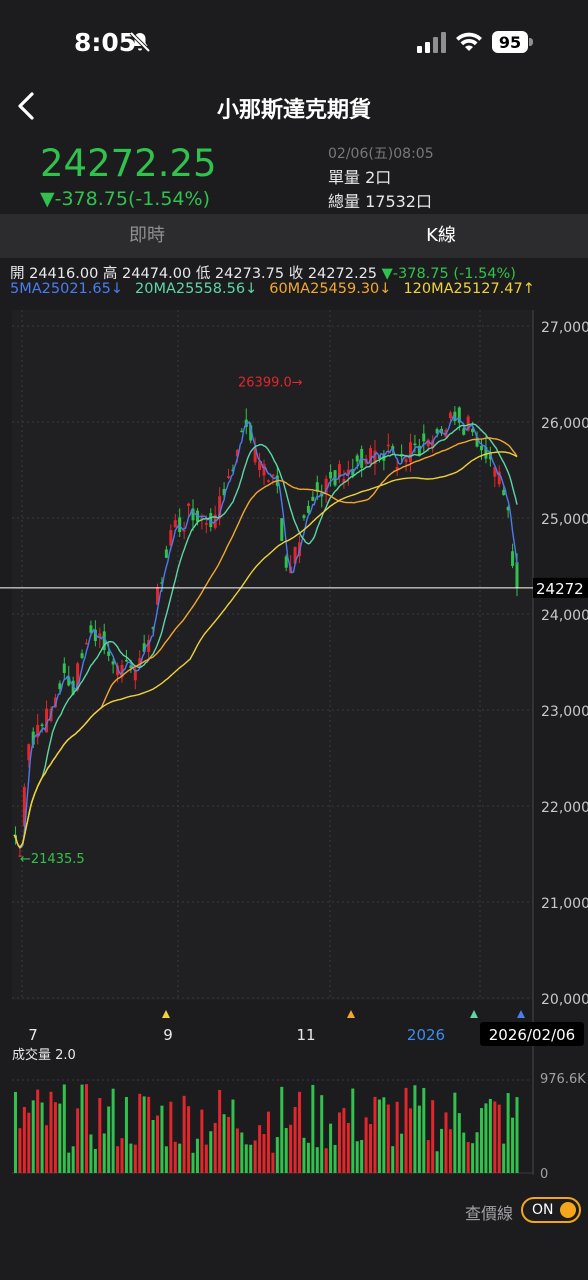 This screenshot has height=1280, width=588. What do you see at coordinates (448, 274) in the screenshot?
I see `ohlc-change: ▼-378.75 (-1.54%)` at bounding box center [448, 274].